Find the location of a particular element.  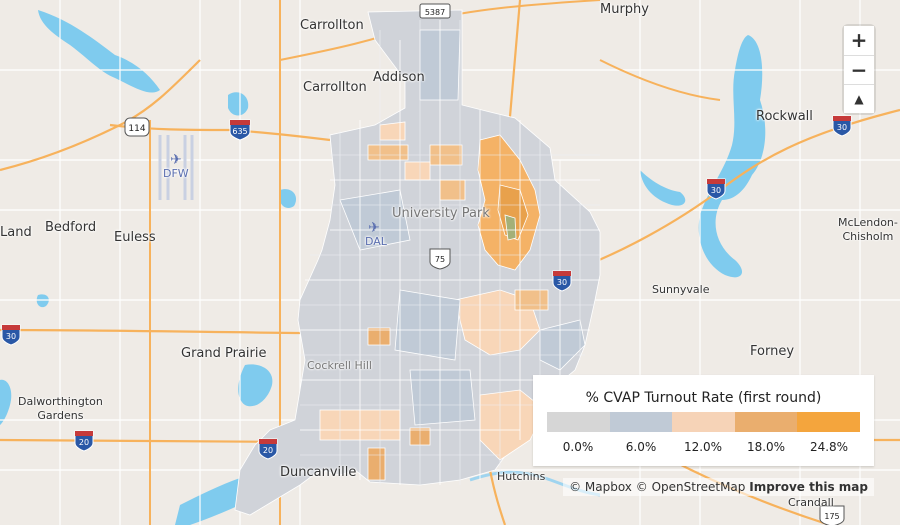

shield-75-text: 75 is located at coordinates (440, 259).